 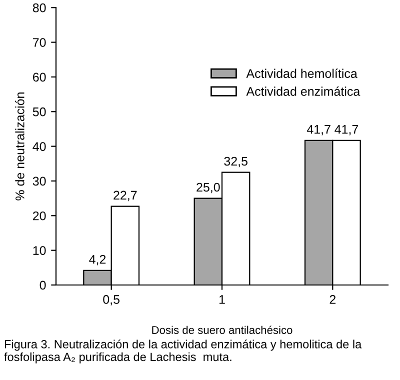 I want to click on y-tick-label: 70, so click(x=39, y=42).